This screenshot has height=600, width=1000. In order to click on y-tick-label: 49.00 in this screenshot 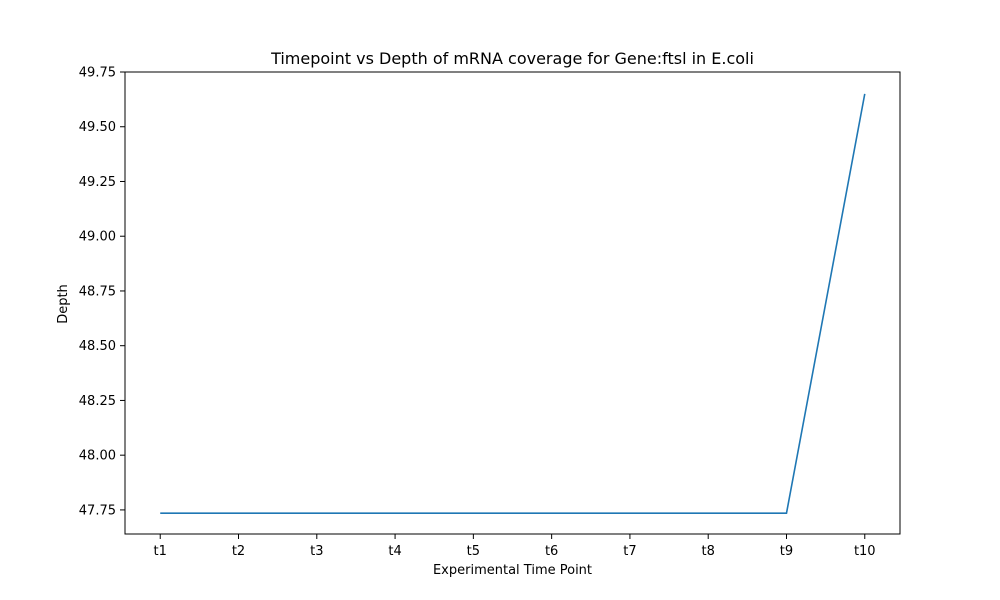, I will do `click(97, 237)`.